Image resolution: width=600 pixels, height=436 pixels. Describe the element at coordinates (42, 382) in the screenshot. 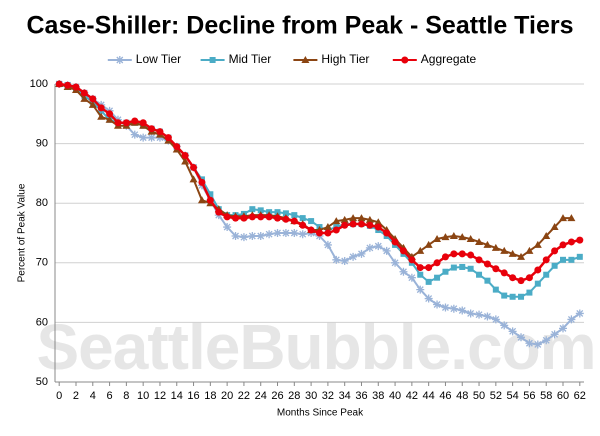

I see `y-tick-label: 50` at that location.